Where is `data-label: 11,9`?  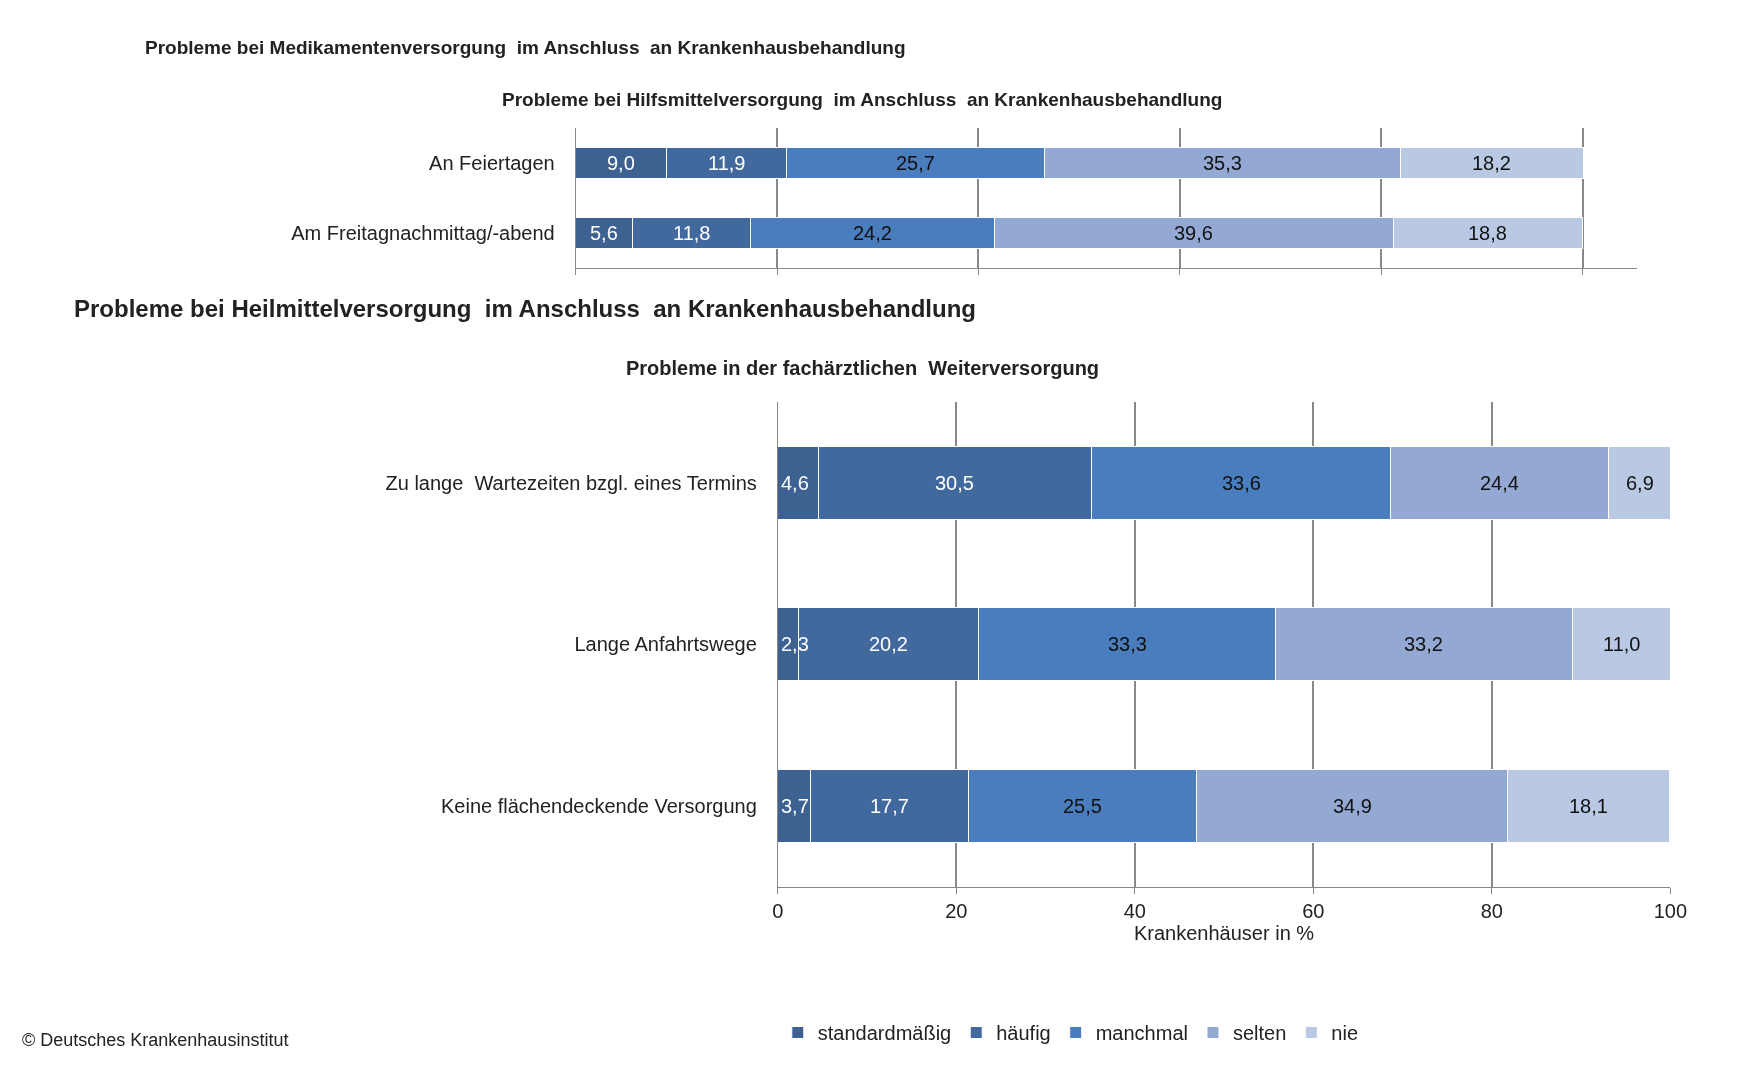 data-label: 11,9 is located at coordinates (727, 163).